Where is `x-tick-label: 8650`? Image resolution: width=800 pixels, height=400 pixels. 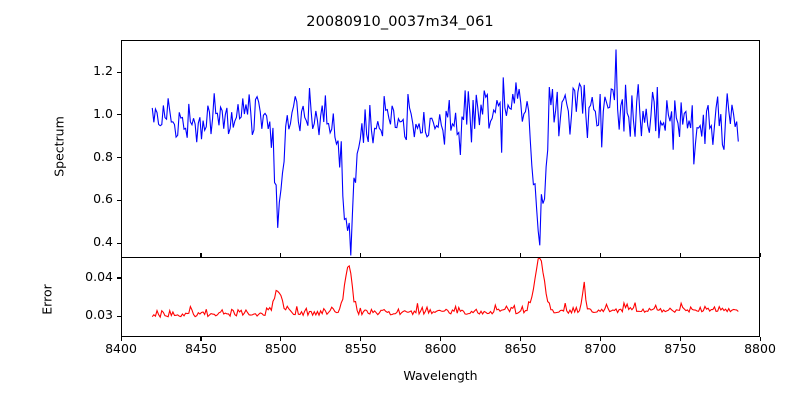 x-tick-label: 8650 is located at coordinates (520, 348).